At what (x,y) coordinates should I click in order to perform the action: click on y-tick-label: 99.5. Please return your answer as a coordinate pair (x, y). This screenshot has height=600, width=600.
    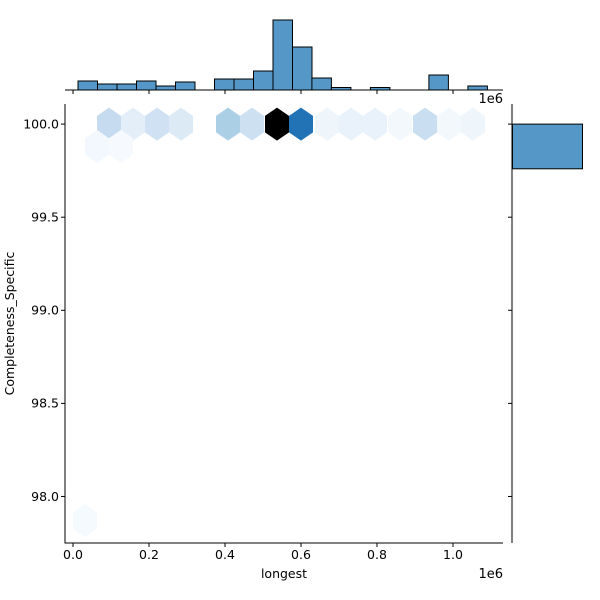
    Looking at the image, I should click on (45, 217).